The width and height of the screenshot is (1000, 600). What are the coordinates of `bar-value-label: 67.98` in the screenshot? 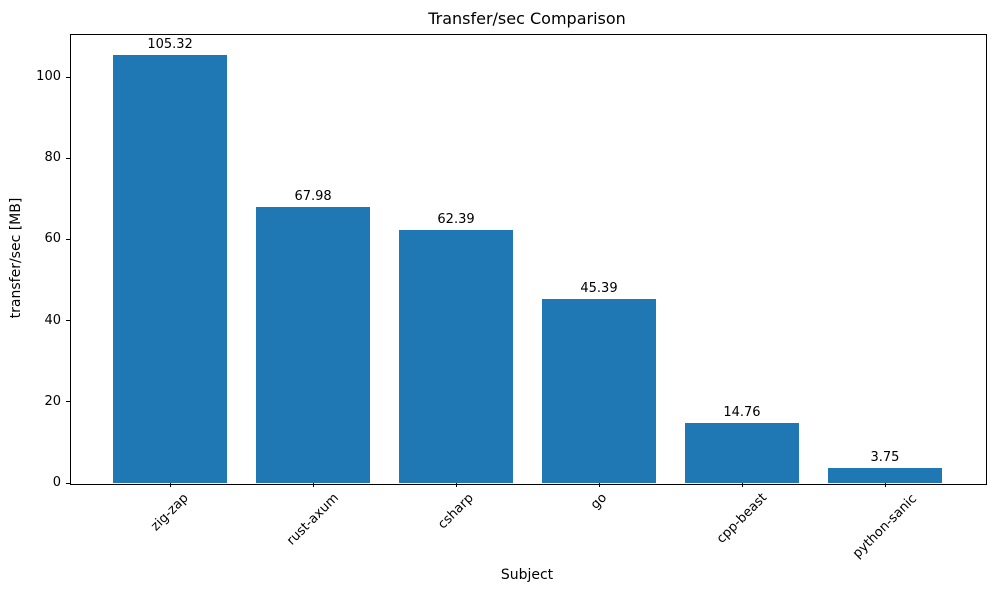 It's located at (313, 197).